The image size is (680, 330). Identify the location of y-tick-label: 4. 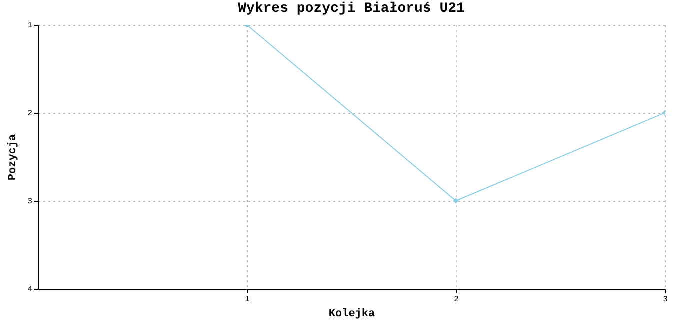
(30, 290).